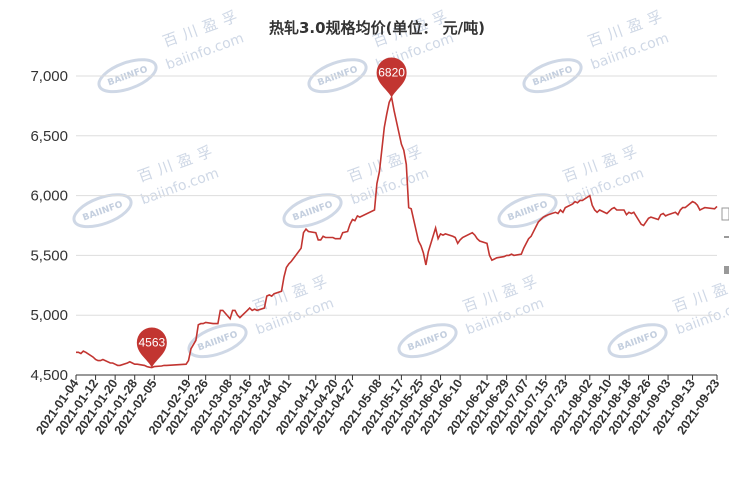 Image resolution: width=729 pixels, height=479 pixels. I want to click on value-pin: 6820, so click(391, 77).